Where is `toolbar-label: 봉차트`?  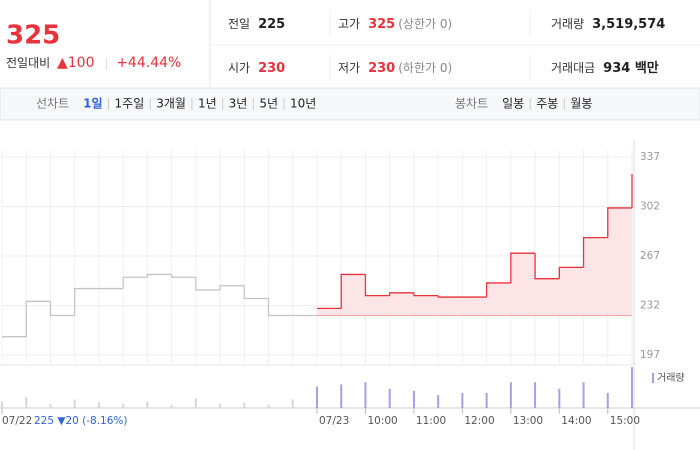 toolbar-label: 봉차트 is located at coordinates (471, 104).